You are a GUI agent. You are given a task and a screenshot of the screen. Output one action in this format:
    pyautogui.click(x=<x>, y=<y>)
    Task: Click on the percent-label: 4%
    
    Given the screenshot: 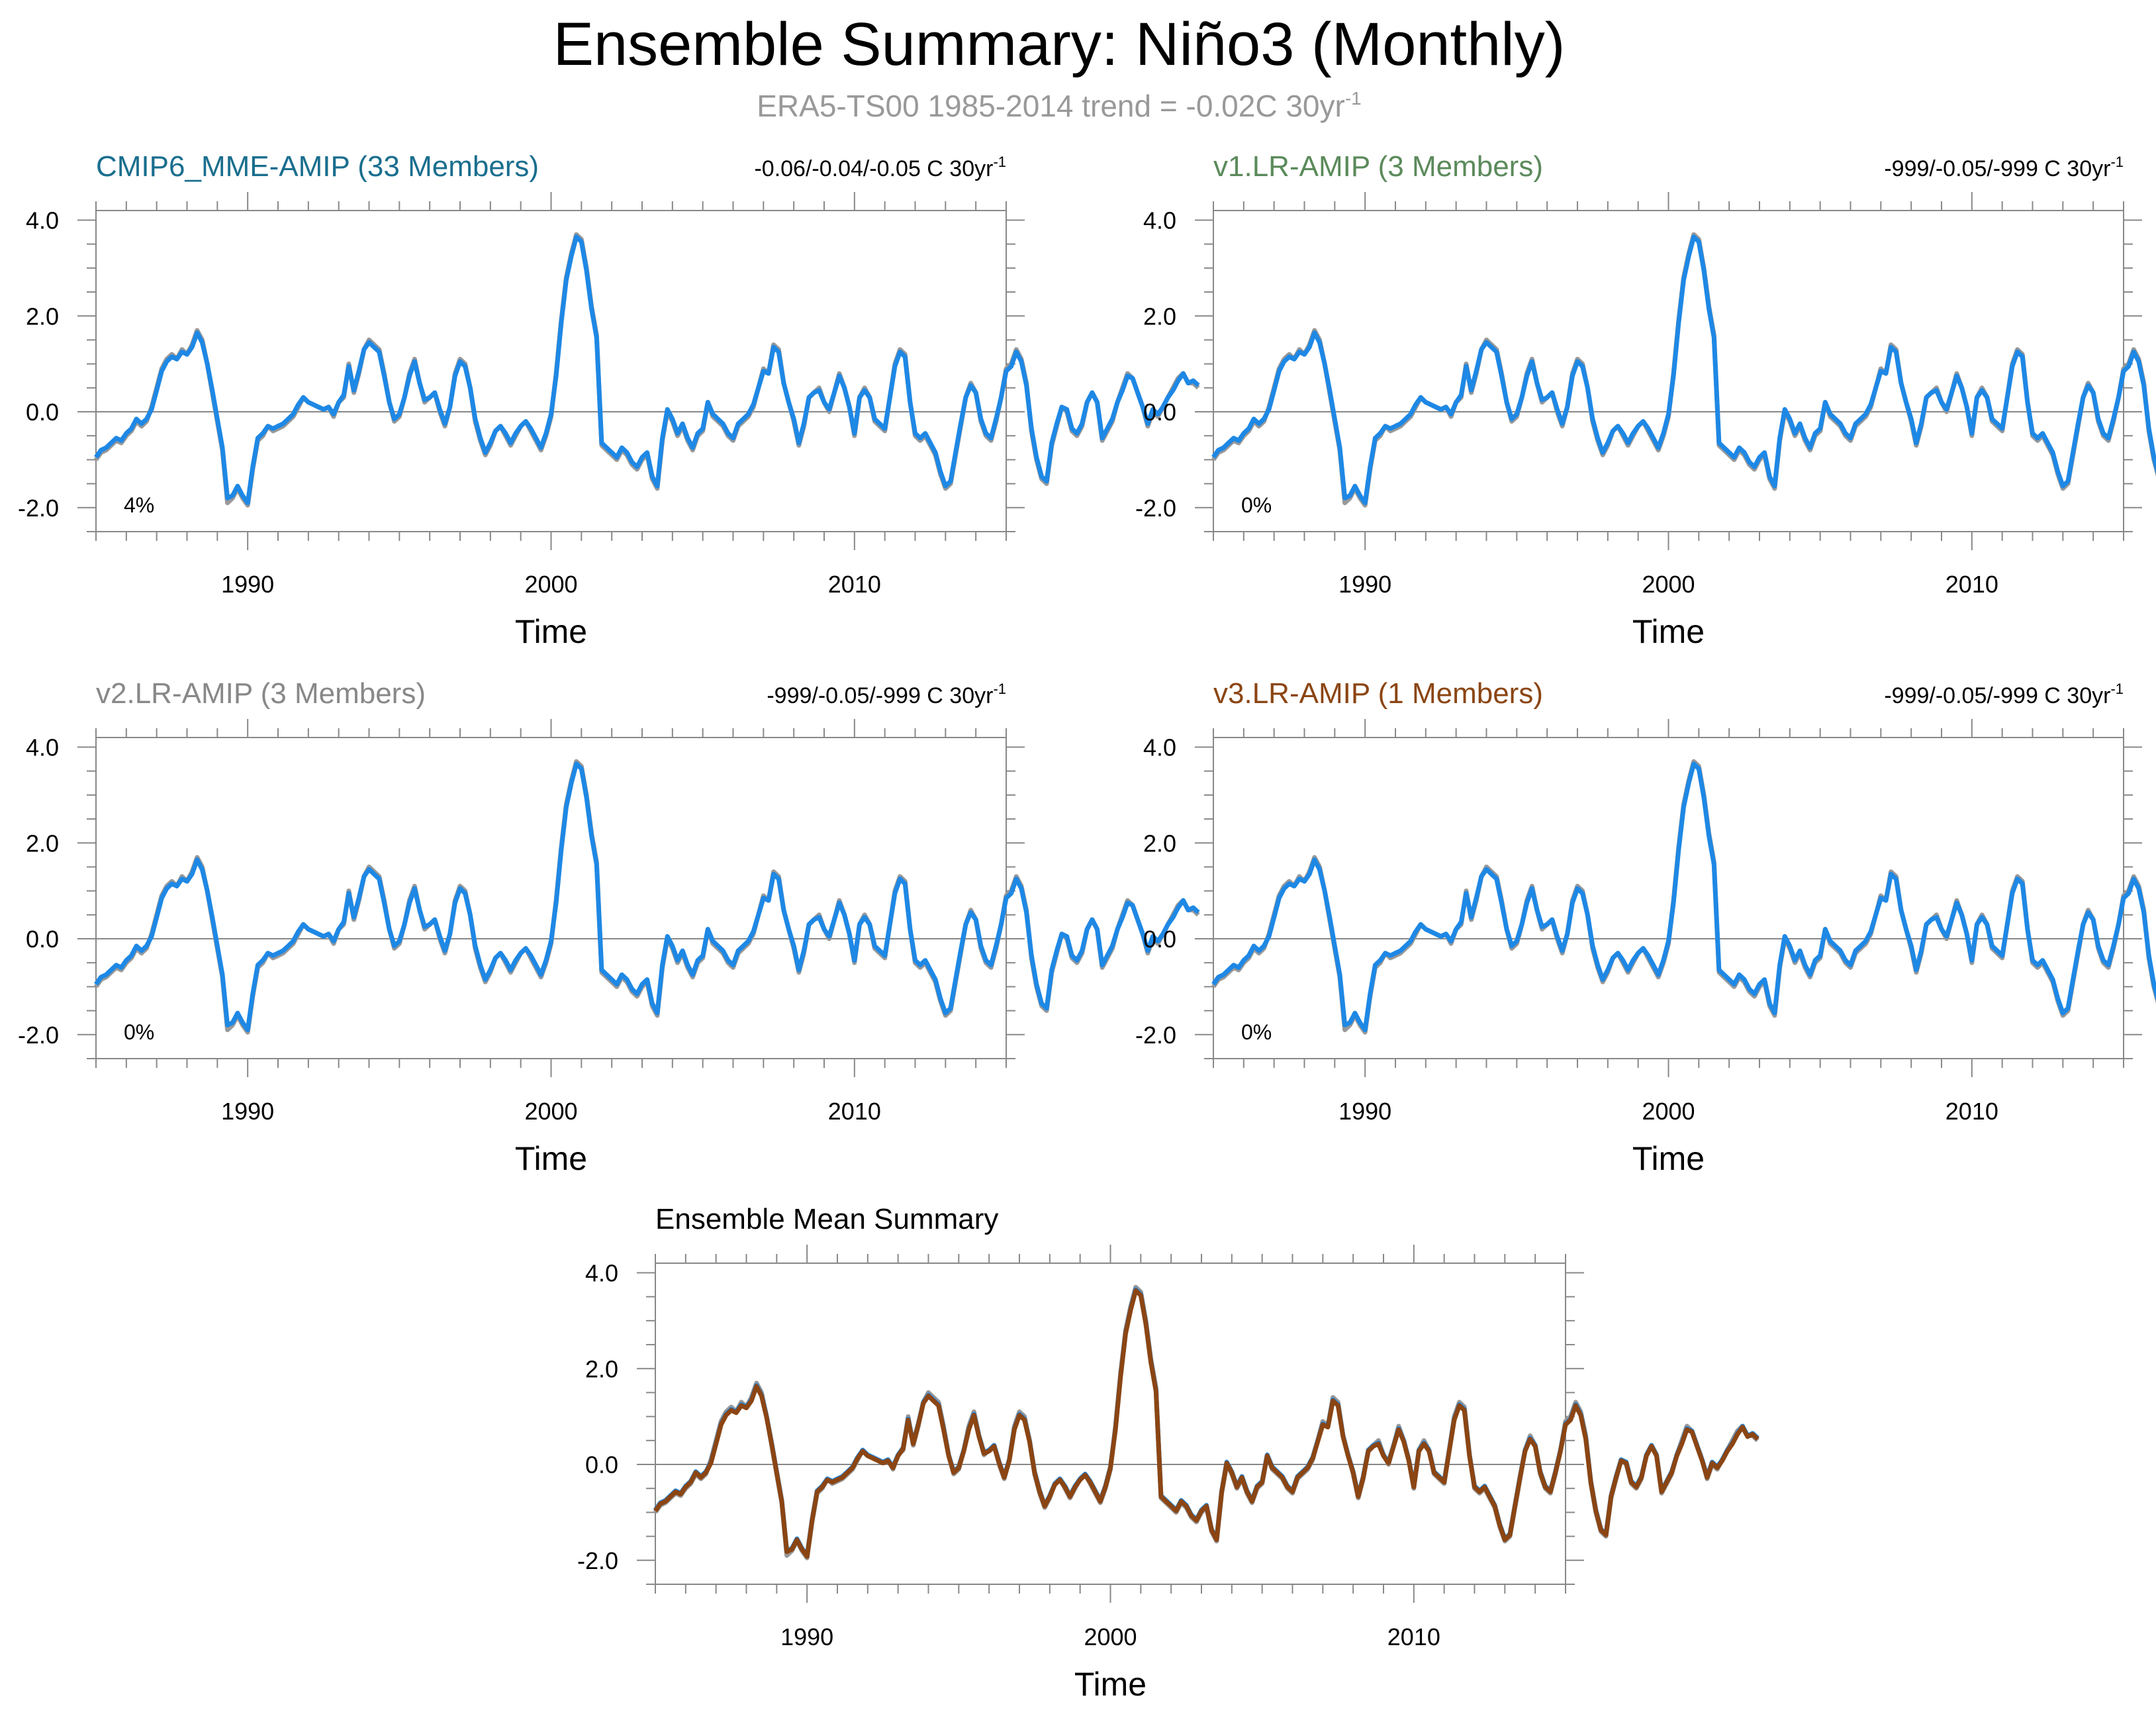 What is the action you would take?
    pyautogui.click(x=139, y=505)
    